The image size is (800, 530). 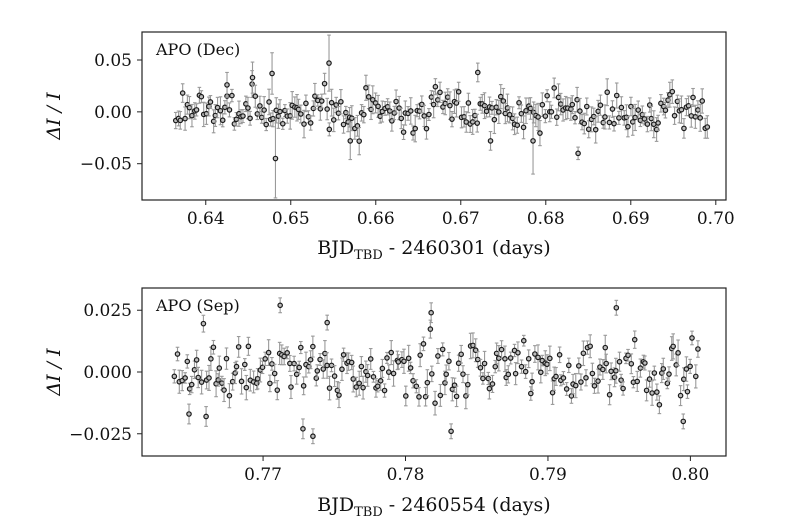 I want to click on y-tick-label: 0.000, so click(x=107, y=373).